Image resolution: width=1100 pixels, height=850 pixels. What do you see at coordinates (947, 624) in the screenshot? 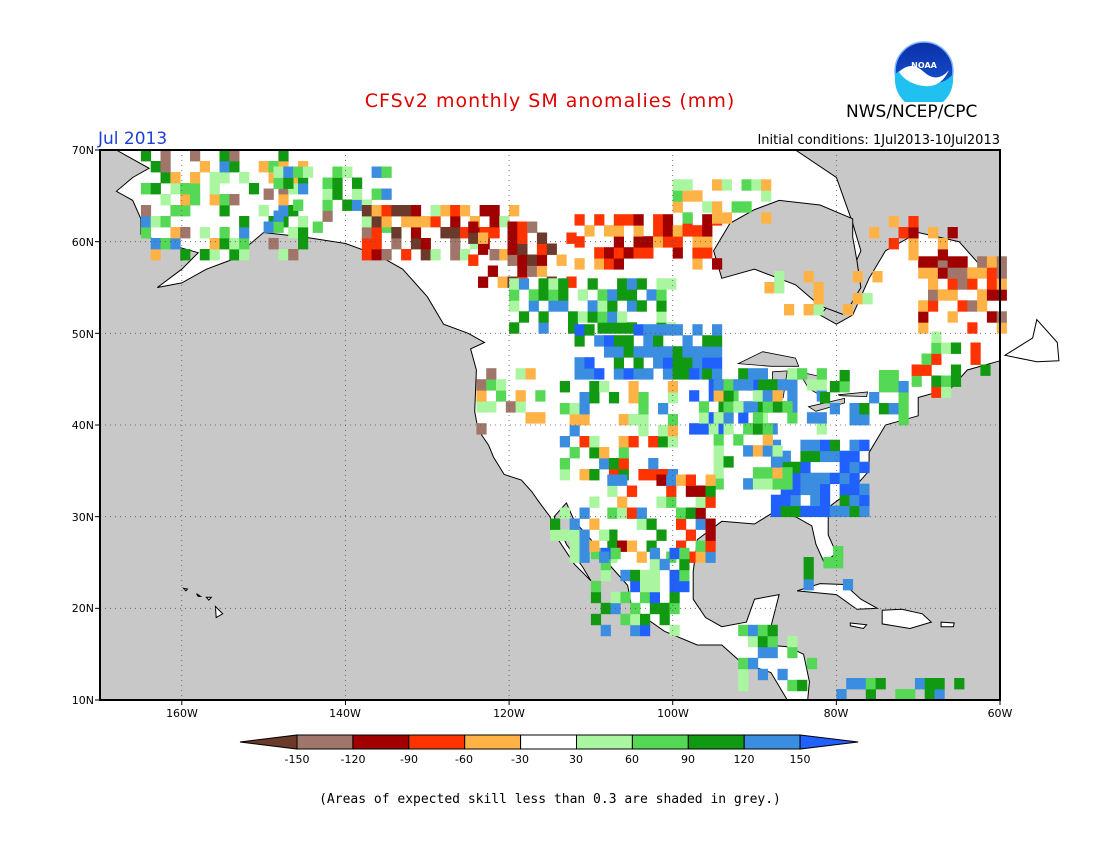
I see `land-mass` at bounding box center [947, 624].